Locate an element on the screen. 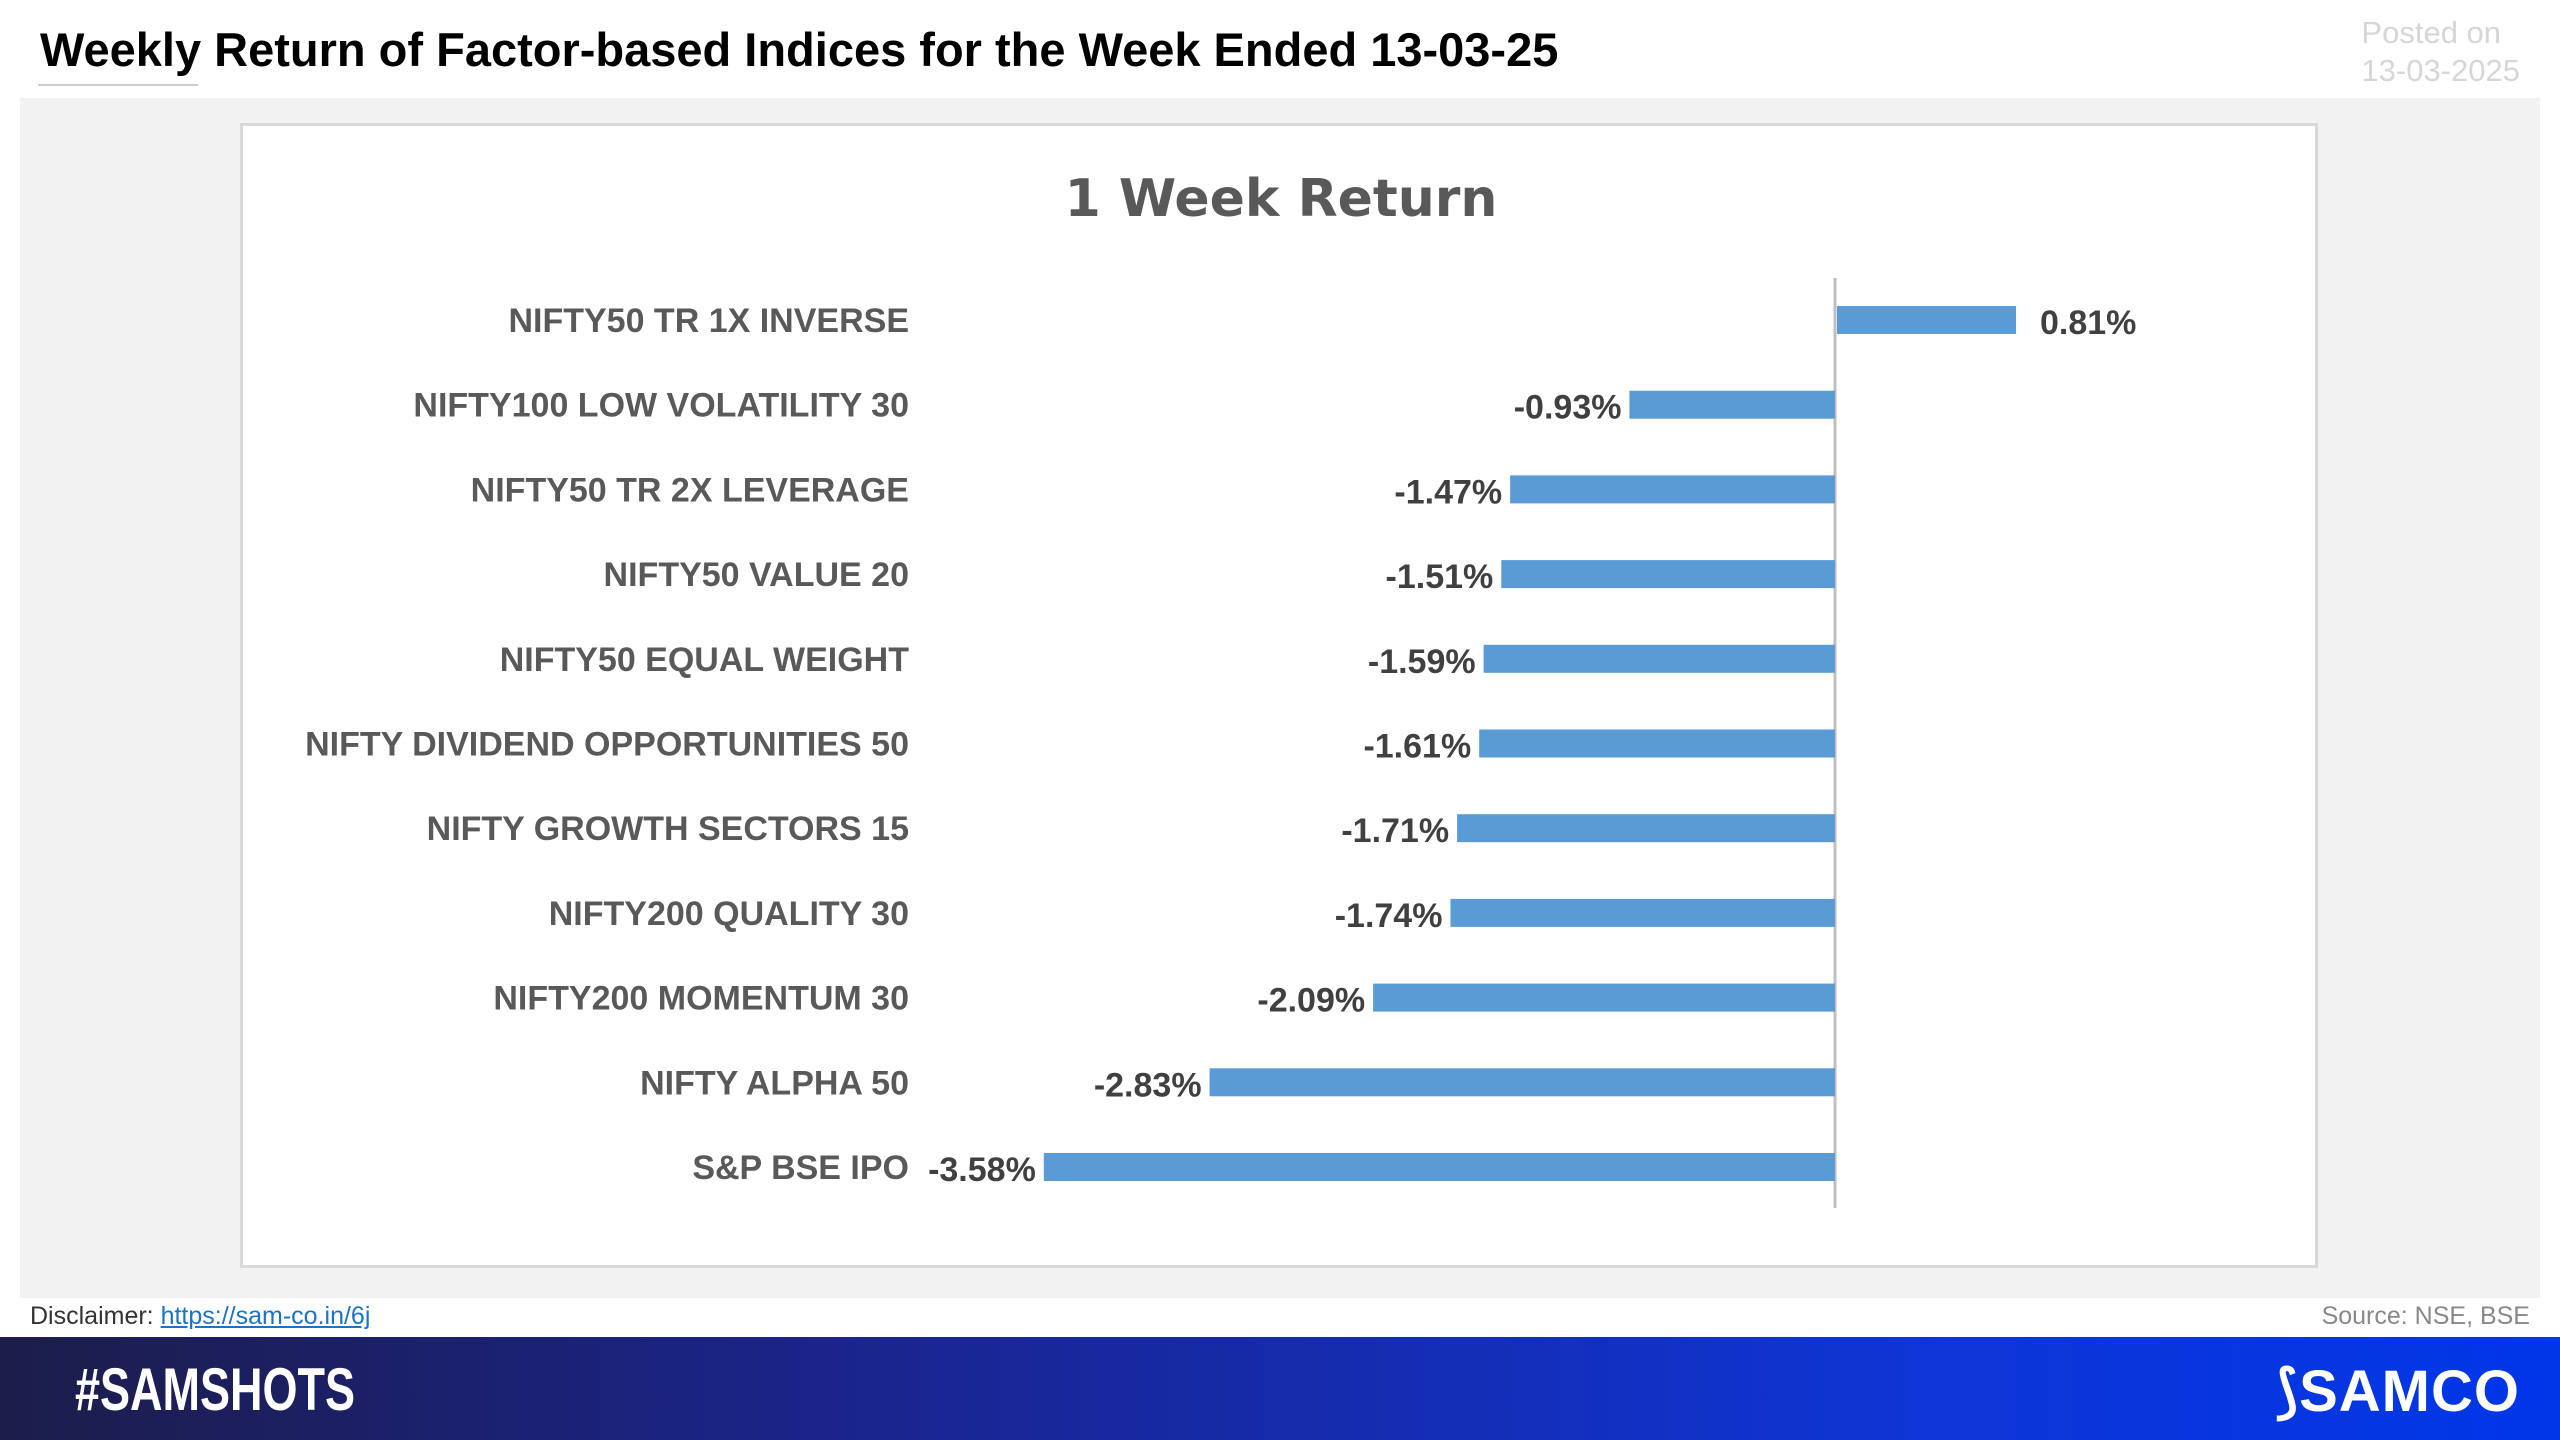 The width and height of the screenshot is (2560, 1440). data-label: -1.47% is located at coordinates (1448, 492).